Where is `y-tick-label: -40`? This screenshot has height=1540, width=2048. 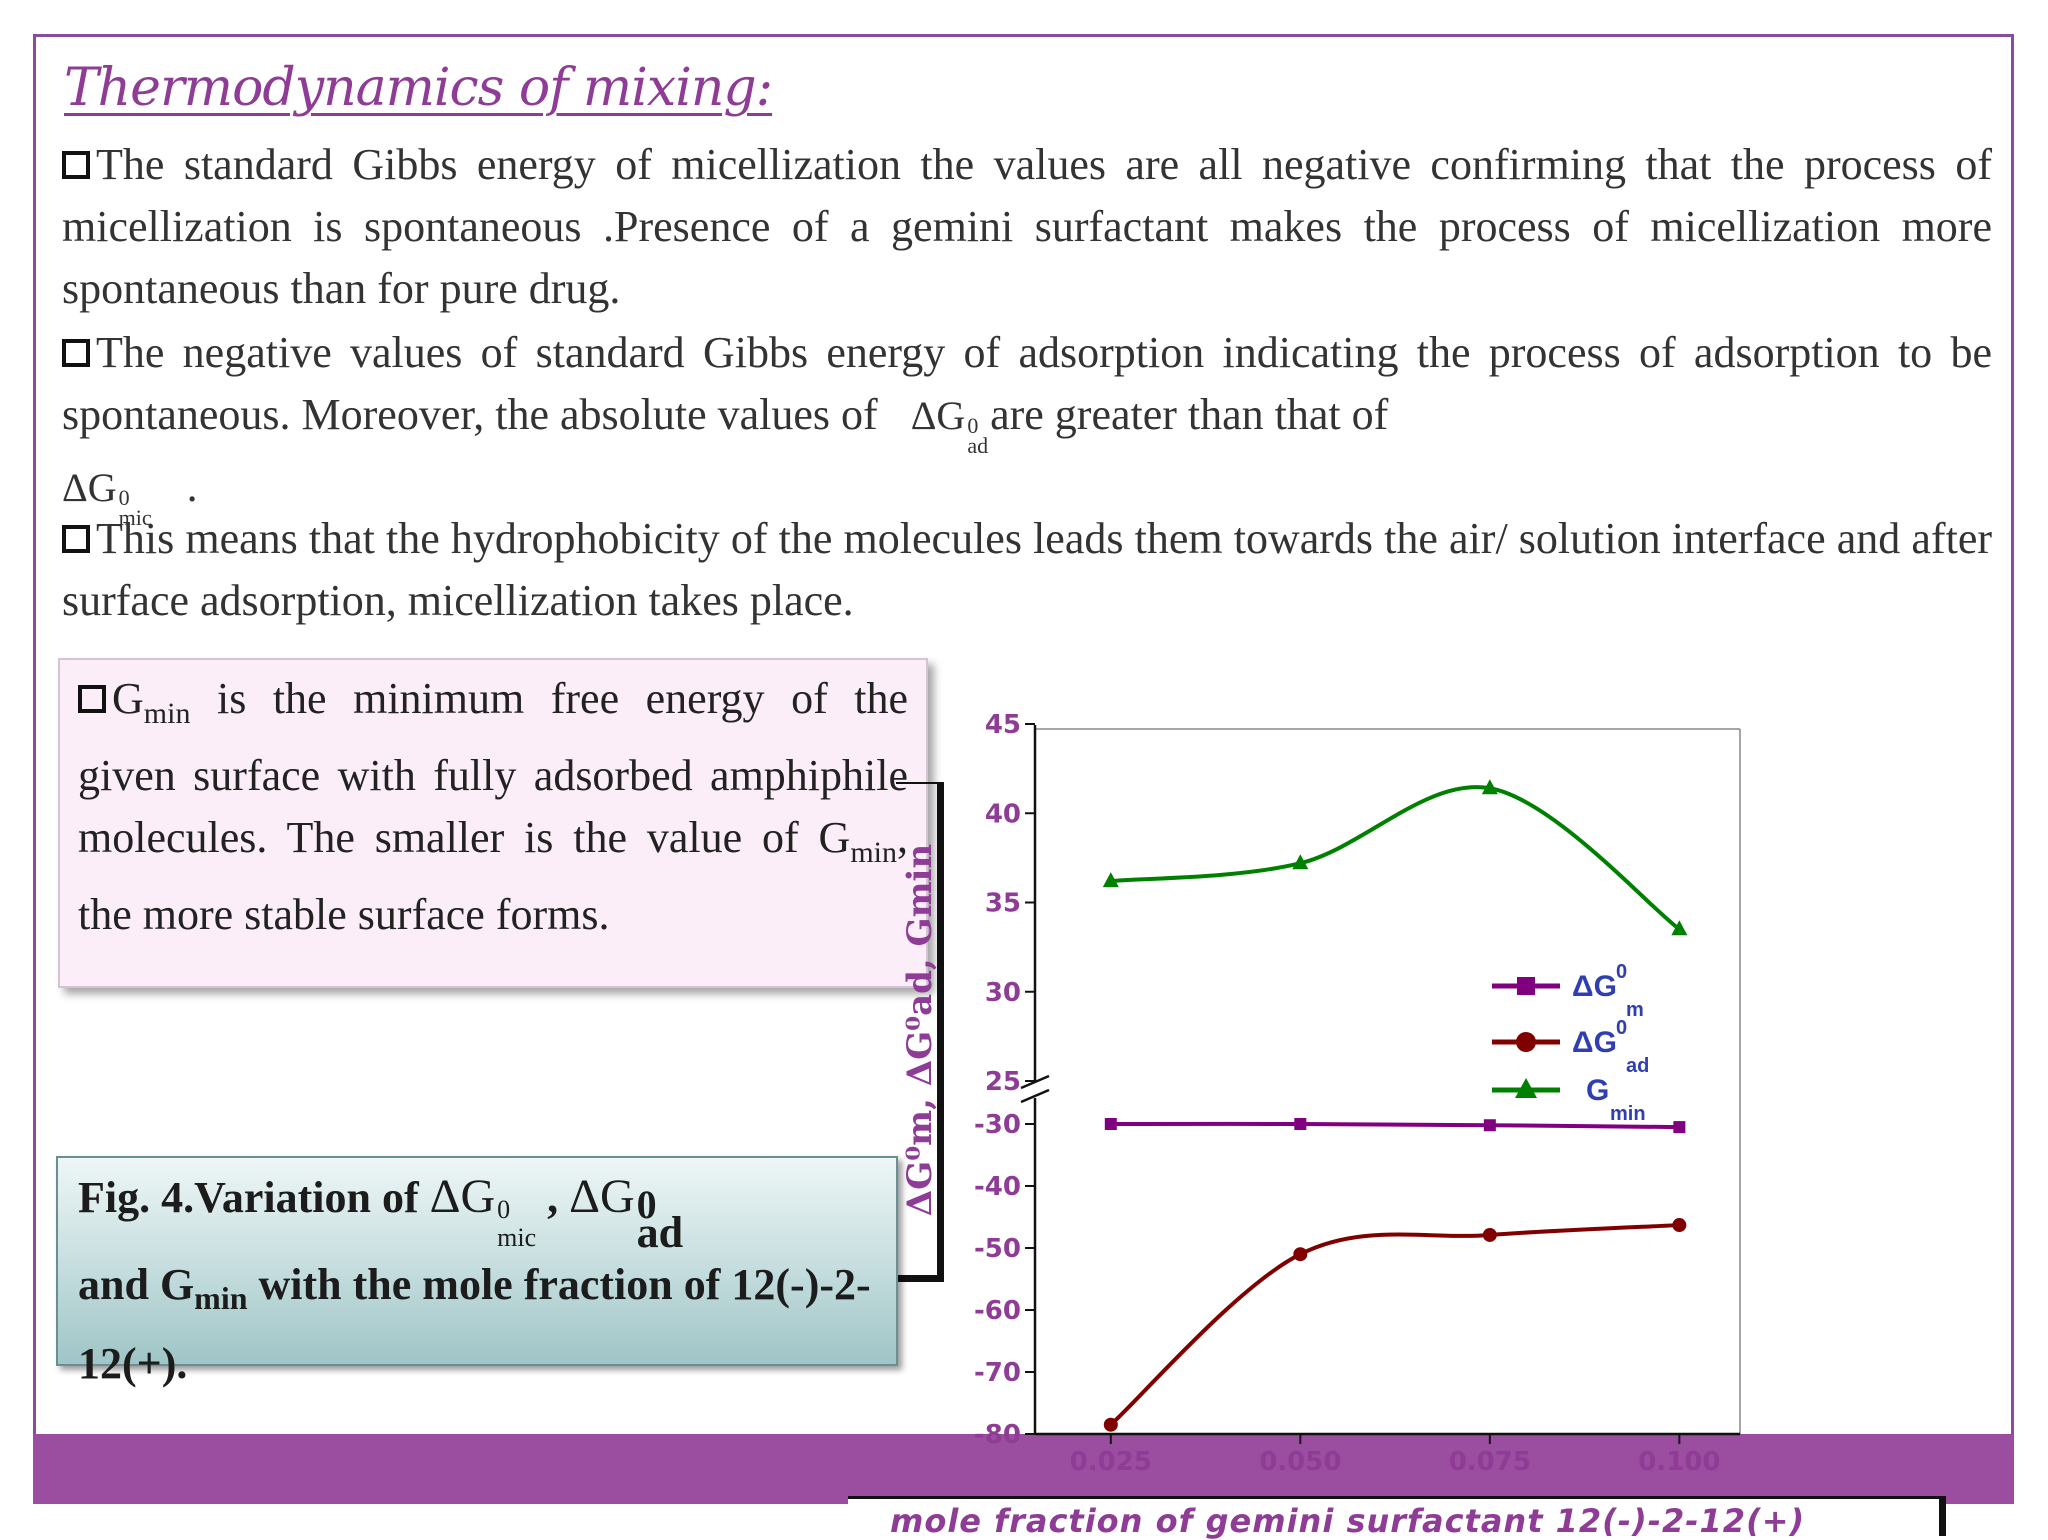
y-tick-label: -40 is located at coordinates (997, 1187).